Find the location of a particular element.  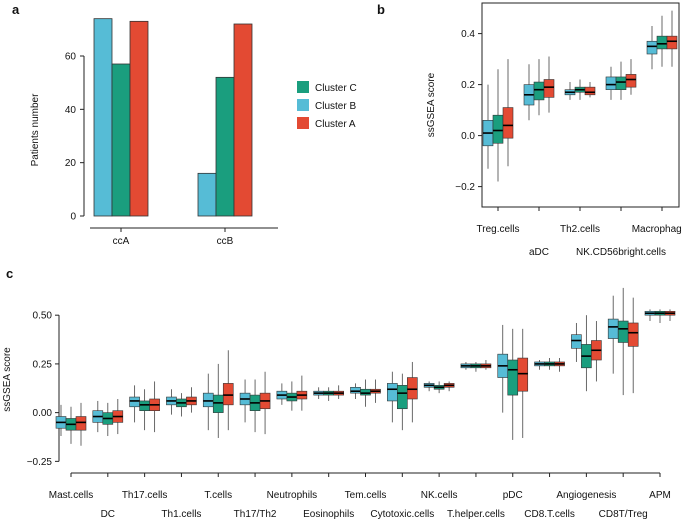

box-adc-cluster-a is located at coordinates (549, 84).